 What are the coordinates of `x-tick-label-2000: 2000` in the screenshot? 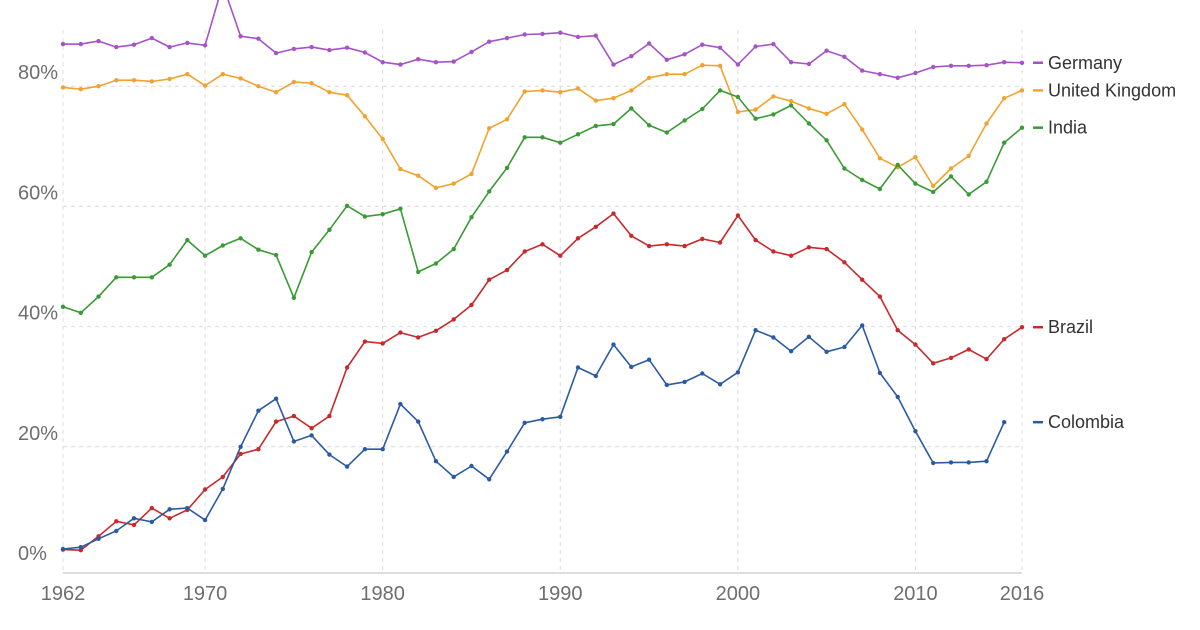 It's located at (738, 594).